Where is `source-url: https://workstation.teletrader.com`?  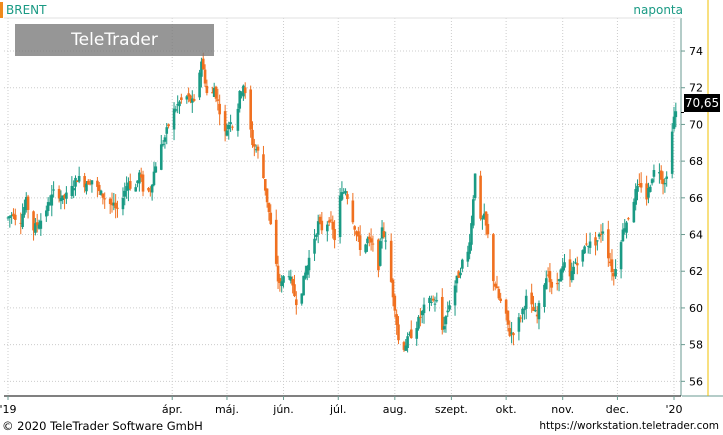
source-url: https://workstation.teletrader.com is located at coordinates (629, 426).